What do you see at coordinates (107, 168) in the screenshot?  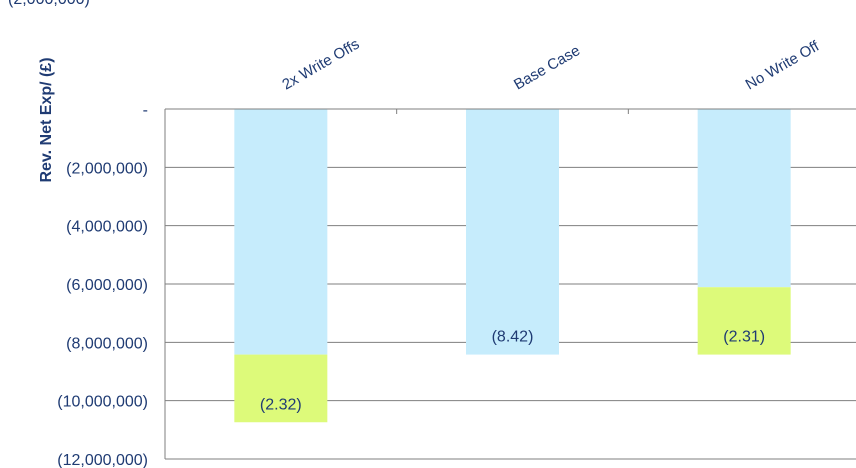 I see `y-tick-label: (2,000,000)` at bounding box center [107, 168].